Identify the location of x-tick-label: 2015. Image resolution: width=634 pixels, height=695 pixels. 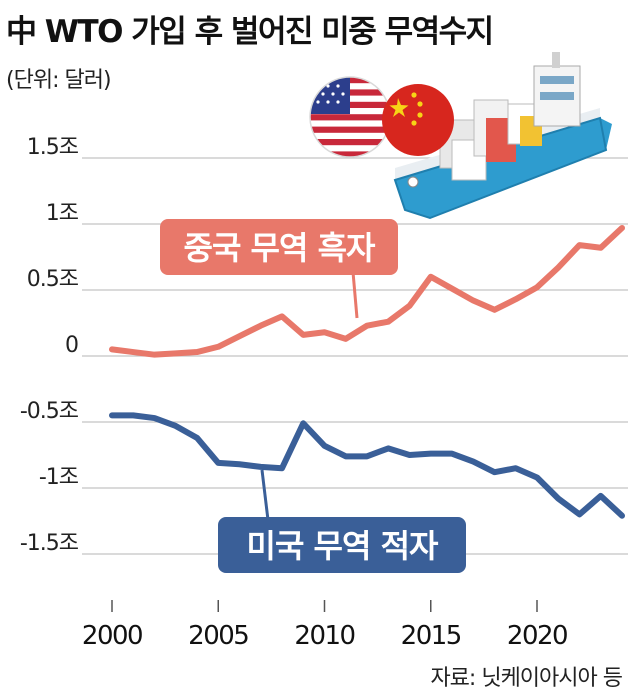
(431, 636).